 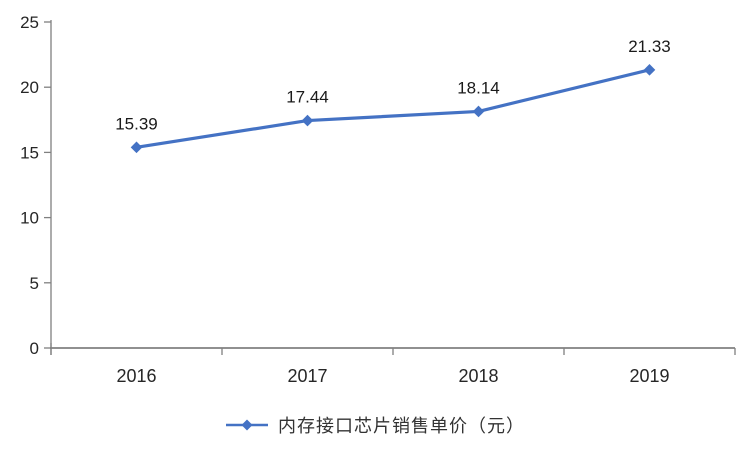 What do you see at coordinates (247, 425) in the screenshot?
I see `legend-line-marker-icon` at bounding box center [247, 425].